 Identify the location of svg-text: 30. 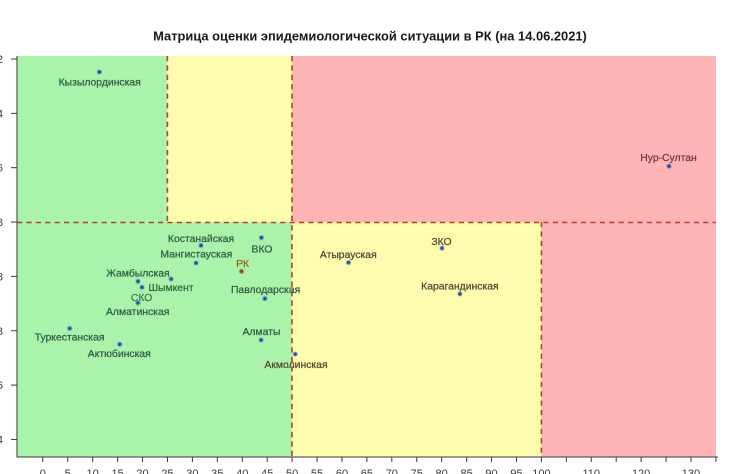
(192, 471).